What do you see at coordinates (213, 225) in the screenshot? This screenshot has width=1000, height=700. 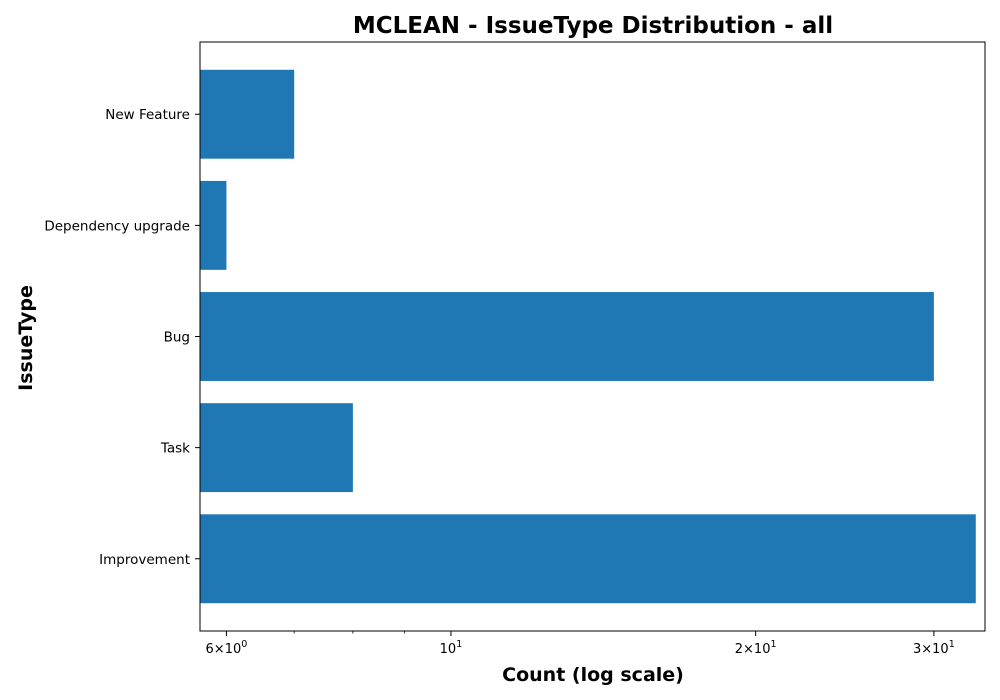 I see `bar-dependency-upgrade` at bounding box center [213, 225].